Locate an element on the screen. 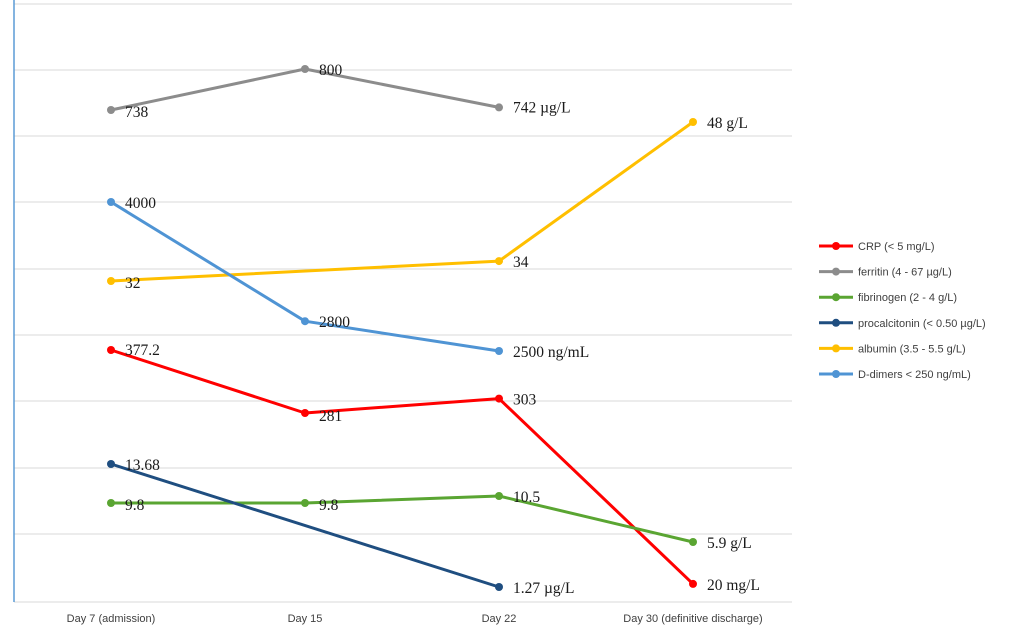  data-label: 48 g/L is located at coordinates (727, 123).